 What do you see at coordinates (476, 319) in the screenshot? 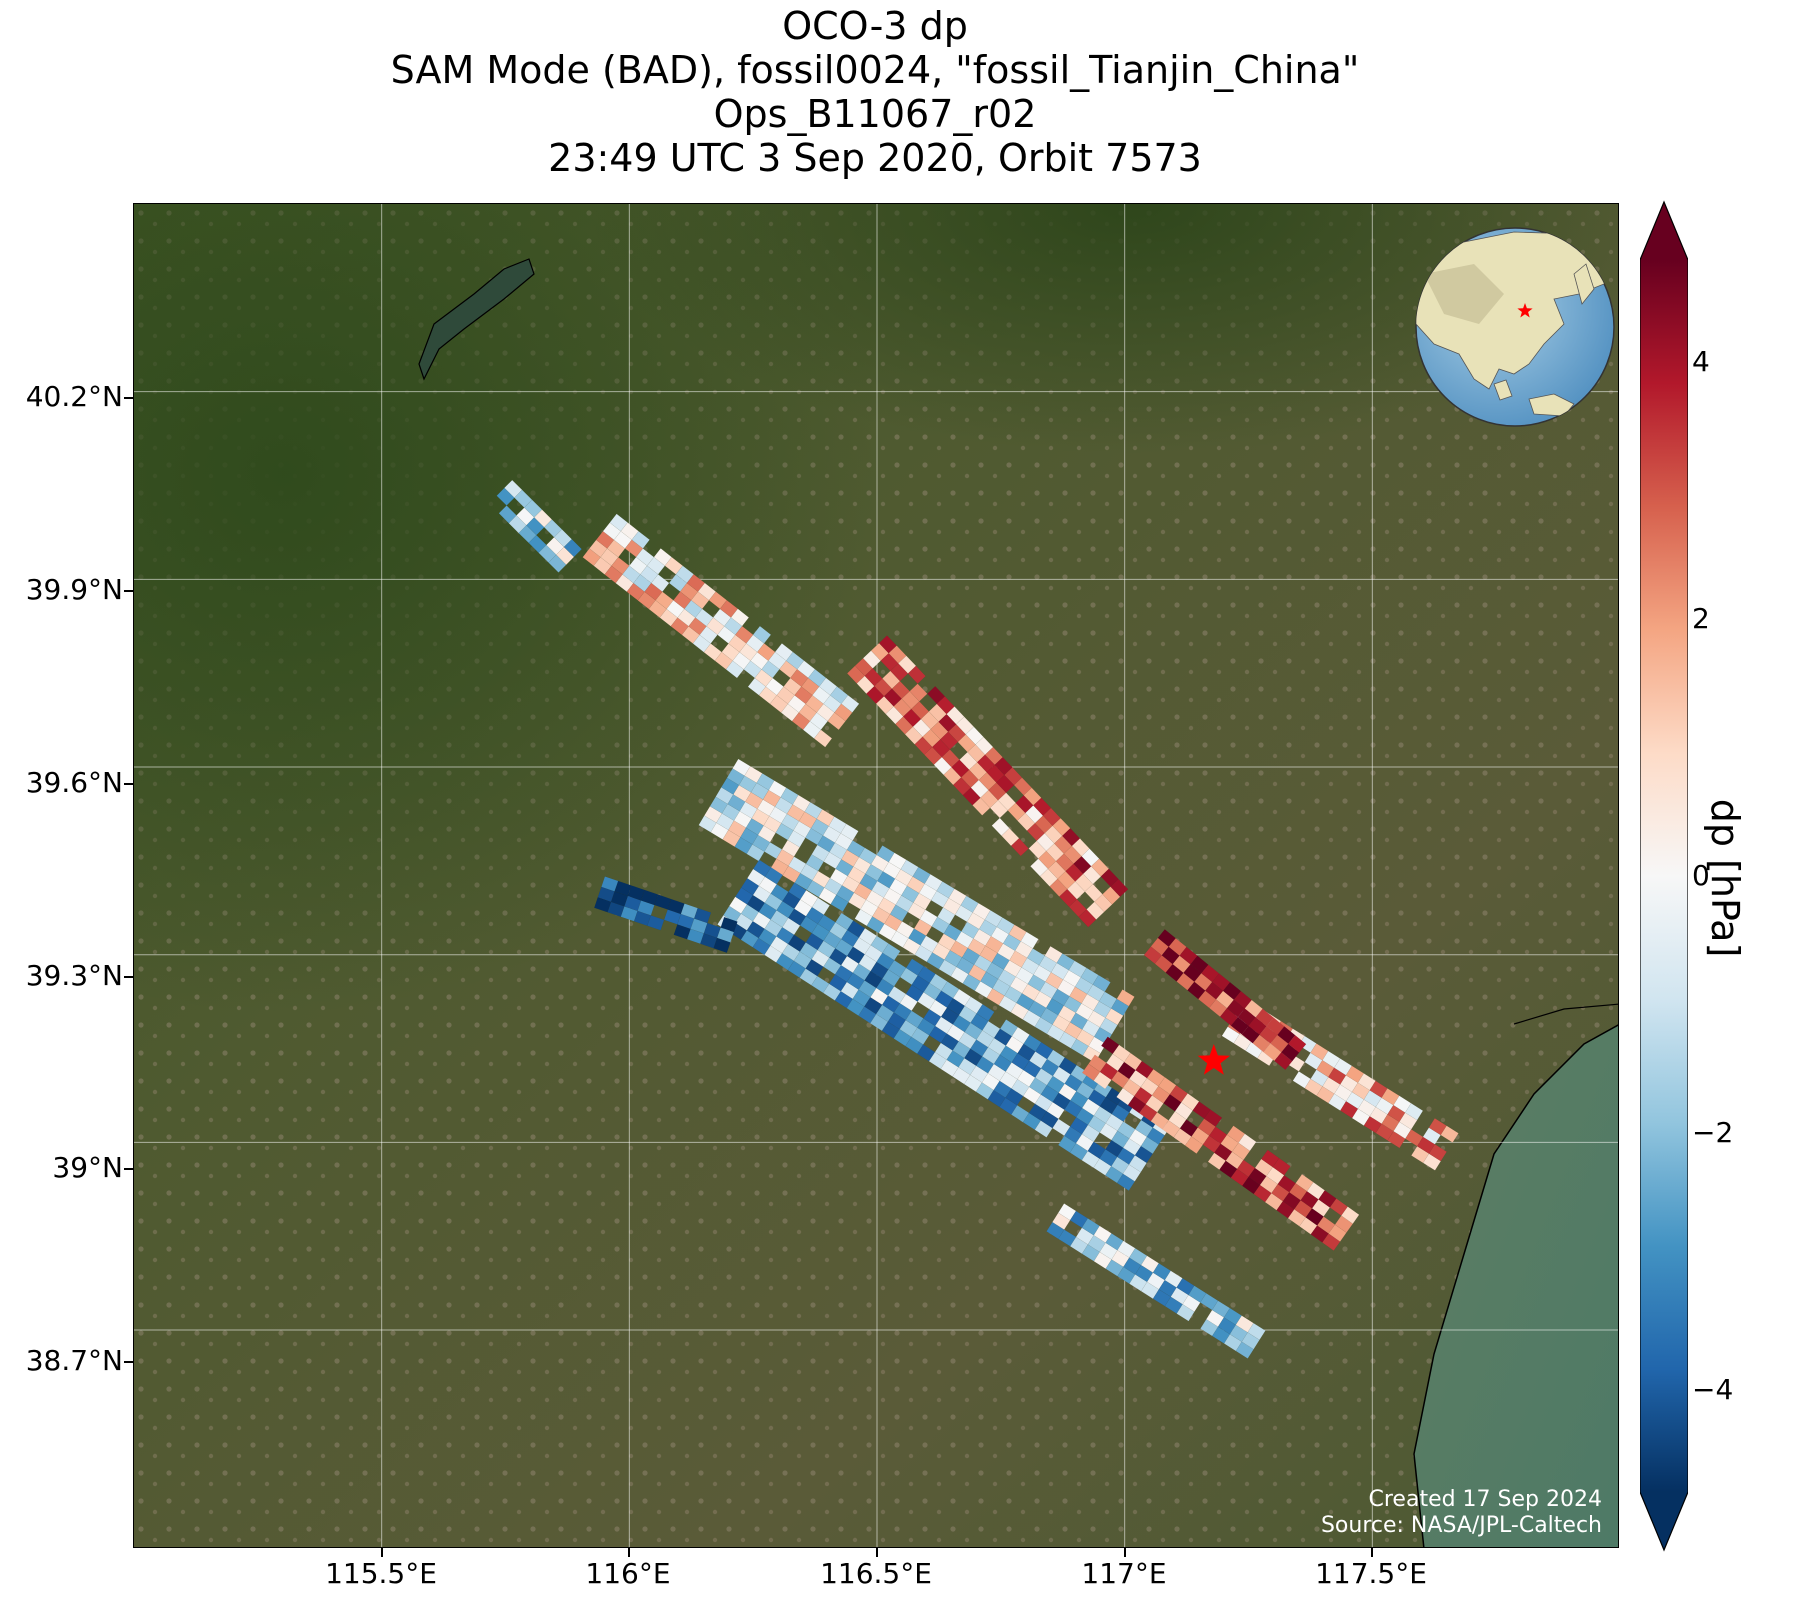
I see `reservoir` at bounding box center [476, 319].